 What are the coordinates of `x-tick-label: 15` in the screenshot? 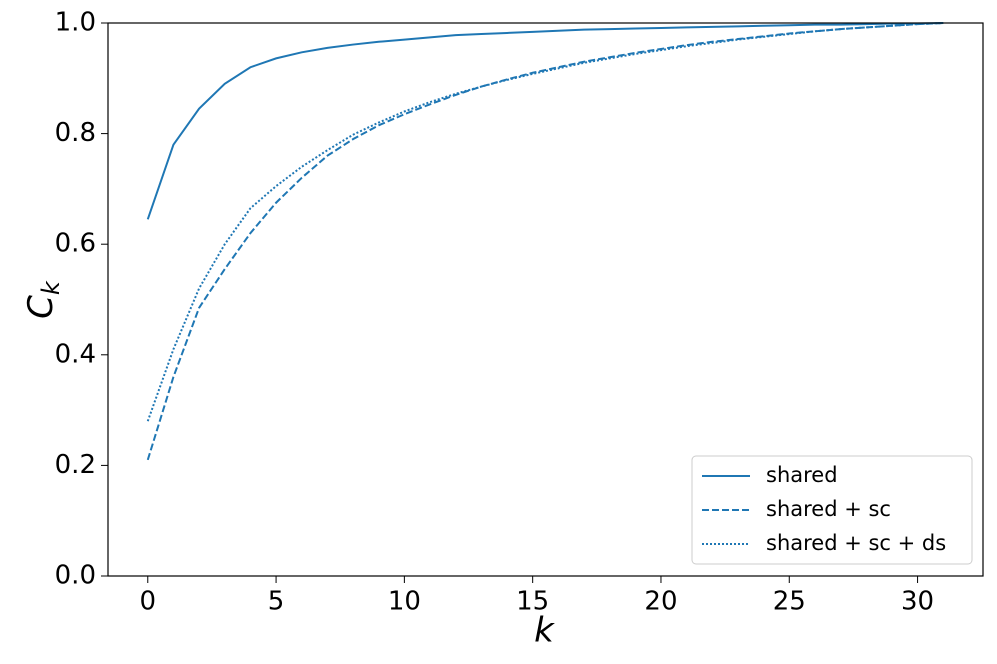 It's located at (532, 602).